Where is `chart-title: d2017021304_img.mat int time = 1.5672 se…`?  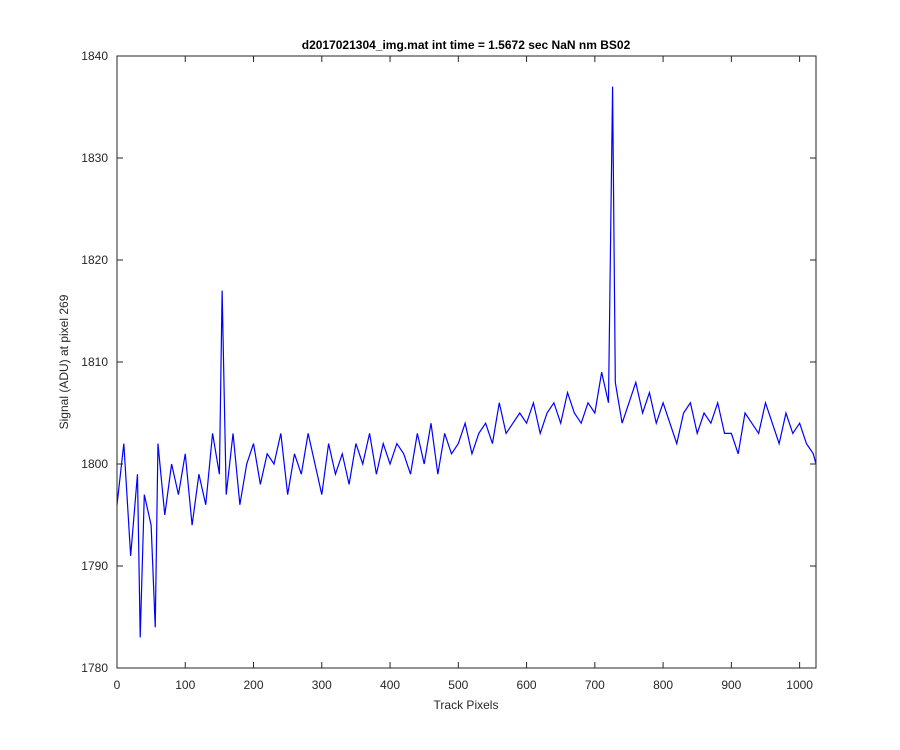
chart-title: d2017021304_img.mat int time = 1.5672 se… is located at coordinates (466, 45).